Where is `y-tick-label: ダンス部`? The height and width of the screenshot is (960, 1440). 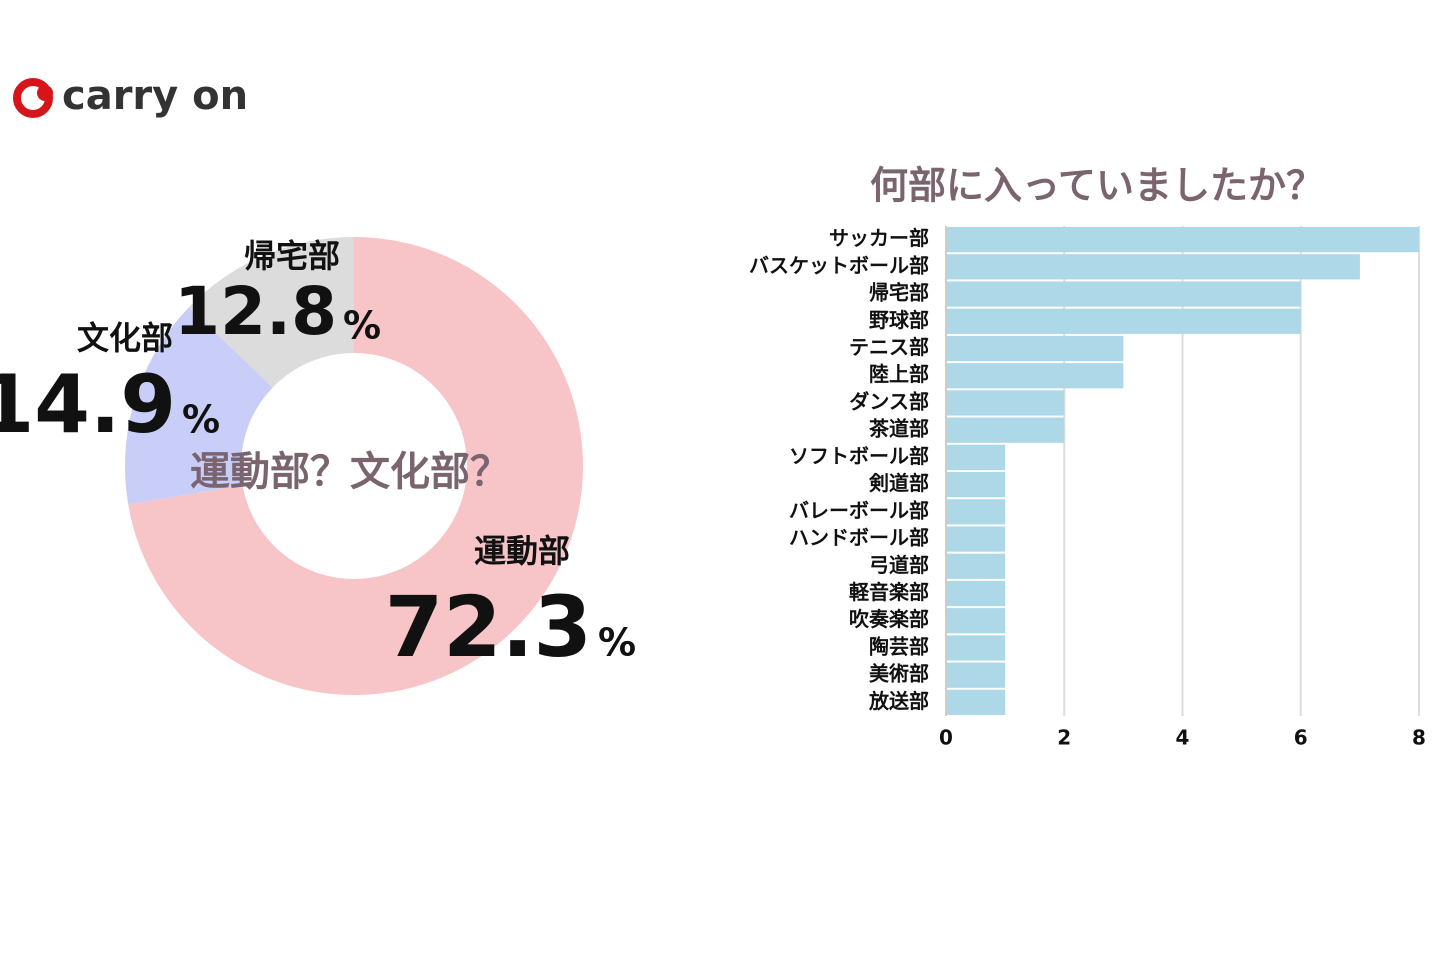 y-tick-label: ダンス部 is located at coordinates (889, 401).